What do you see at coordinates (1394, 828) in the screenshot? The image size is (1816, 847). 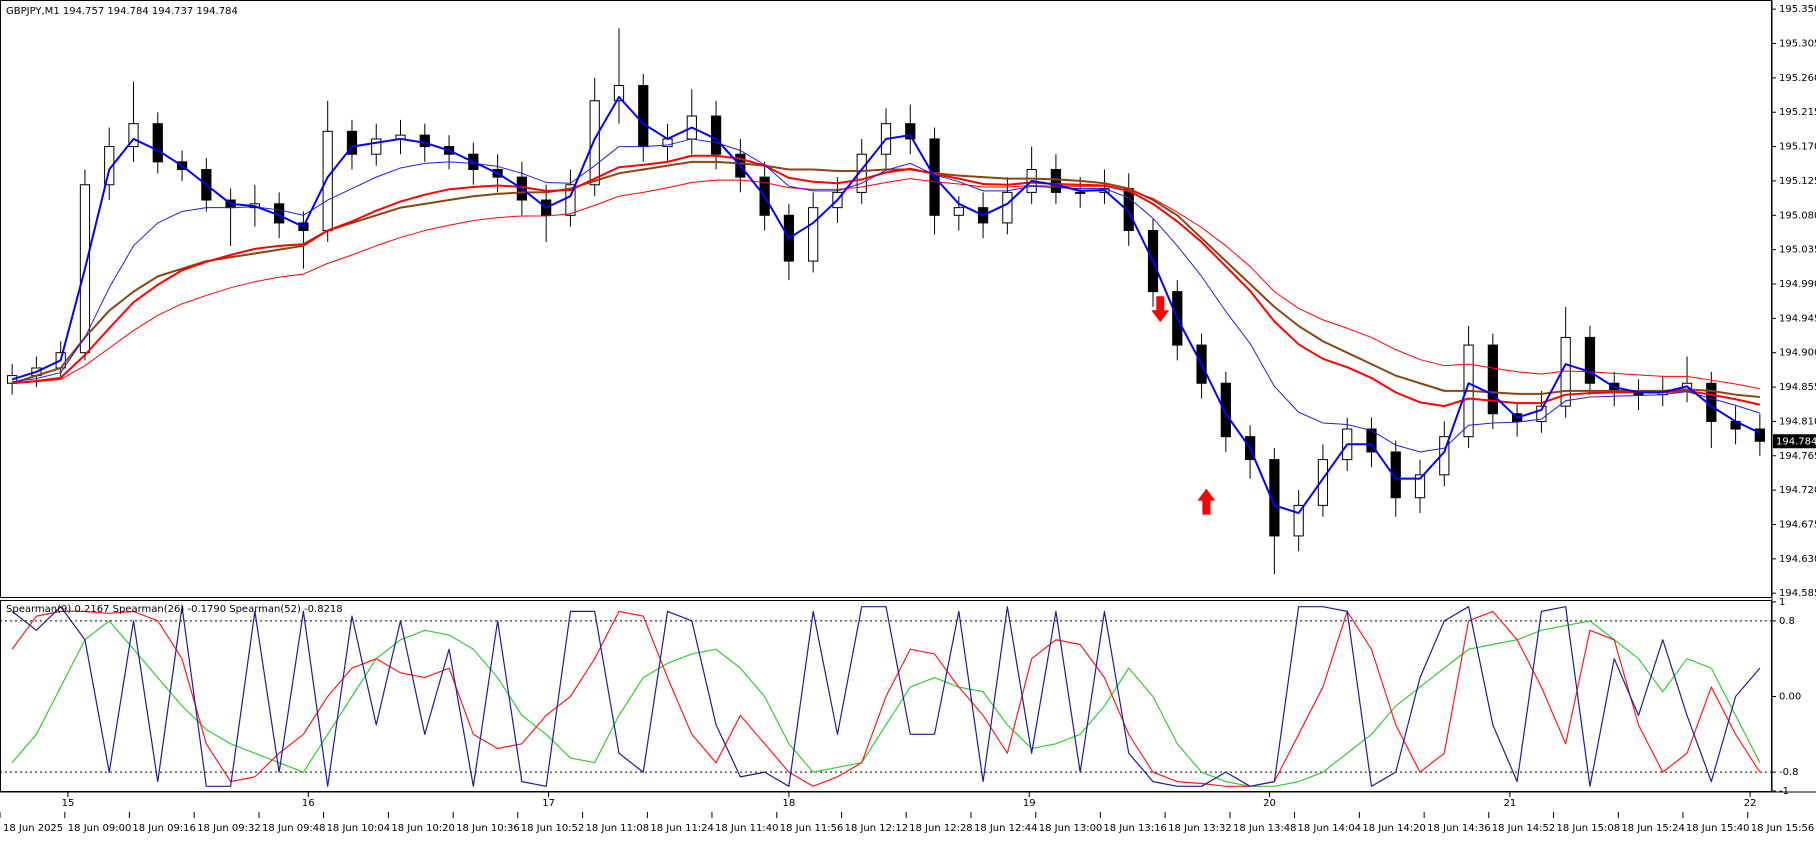 I see `x-tick-label: 18 Jun 14:20` at bounding box center [1394, 828].